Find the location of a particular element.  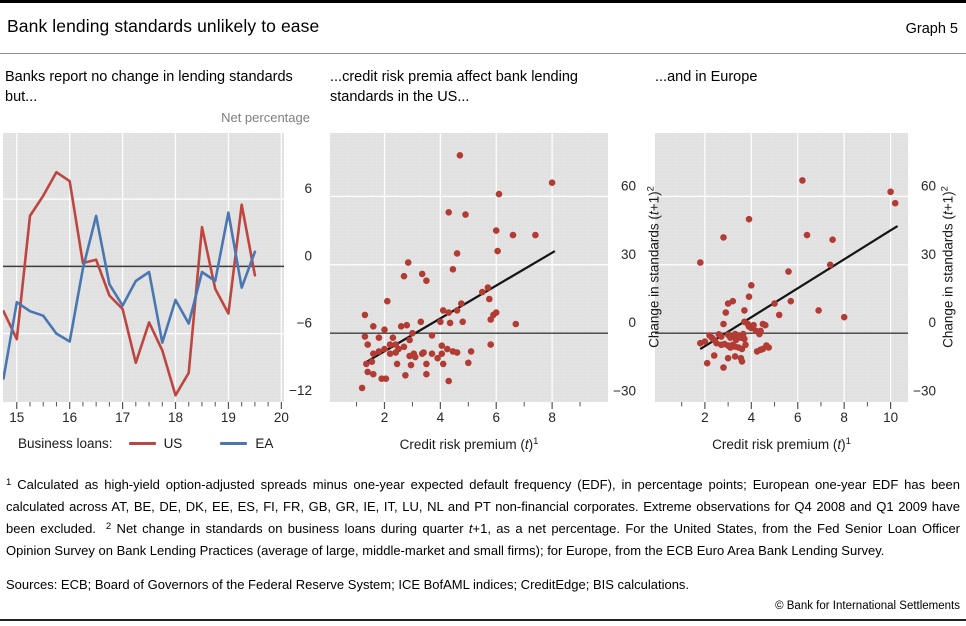

svg-text: 17 is located at coordinates (122, 417).